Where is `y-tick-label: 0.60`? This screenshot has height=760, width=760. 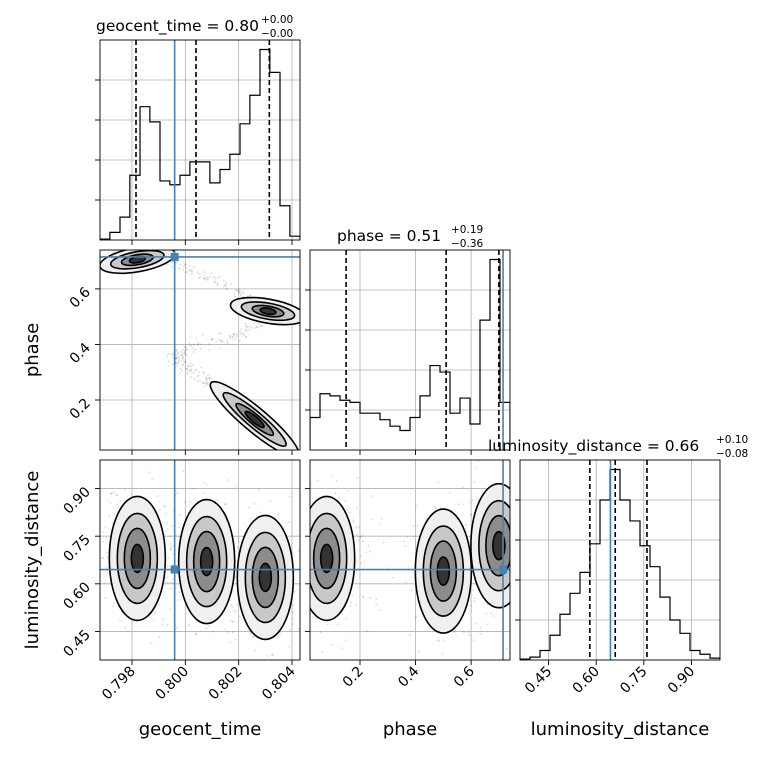 y-tick-label: 0.60 is located at coordinates (76, 595).